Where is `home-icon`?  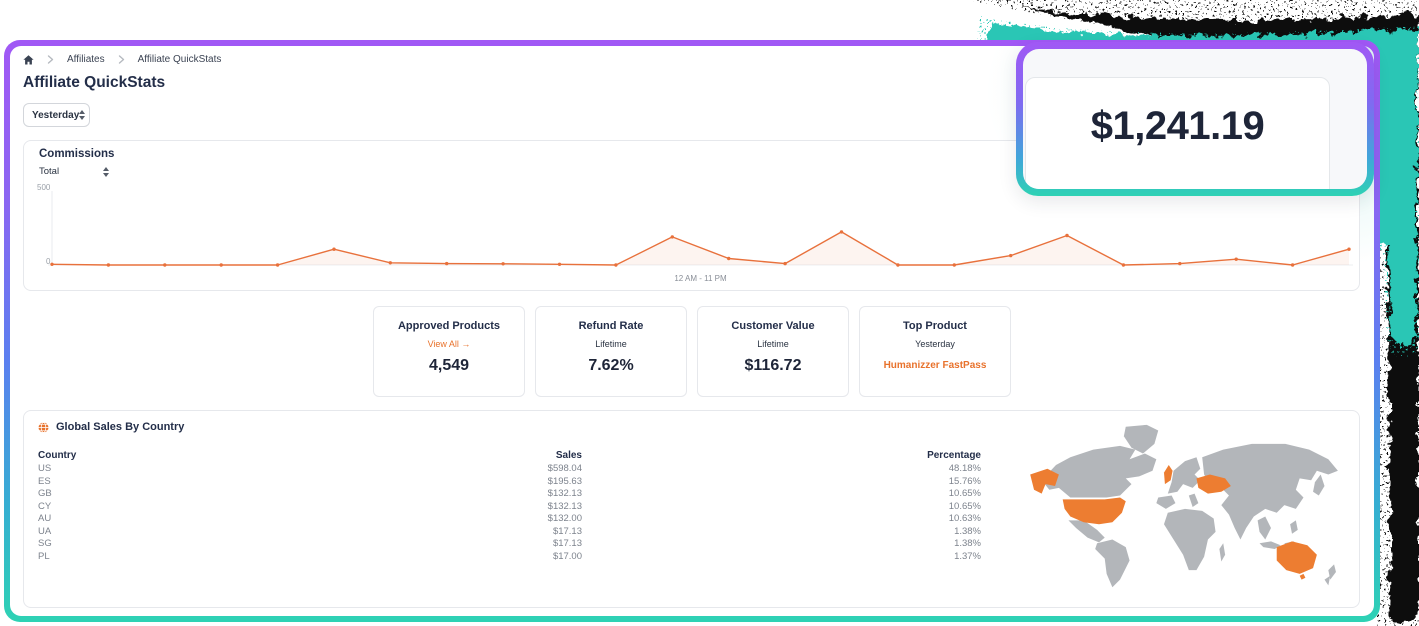
home-icon is located at coordinates (28, 59).